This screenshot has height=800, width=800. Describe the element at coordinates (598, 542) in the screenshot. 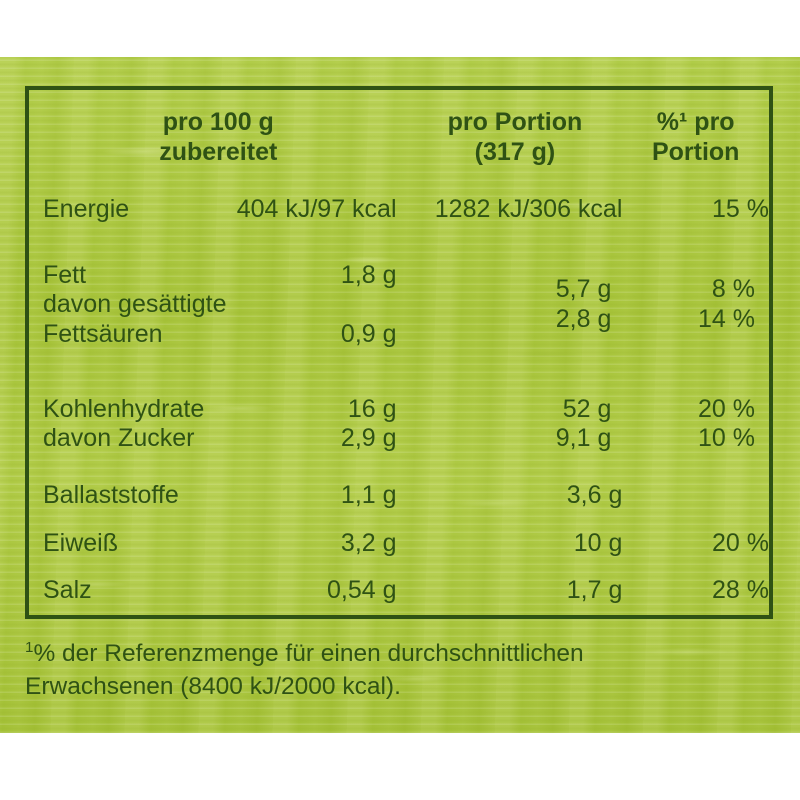

I see `row-eiweiss-per-portion: 10 g` at that location.